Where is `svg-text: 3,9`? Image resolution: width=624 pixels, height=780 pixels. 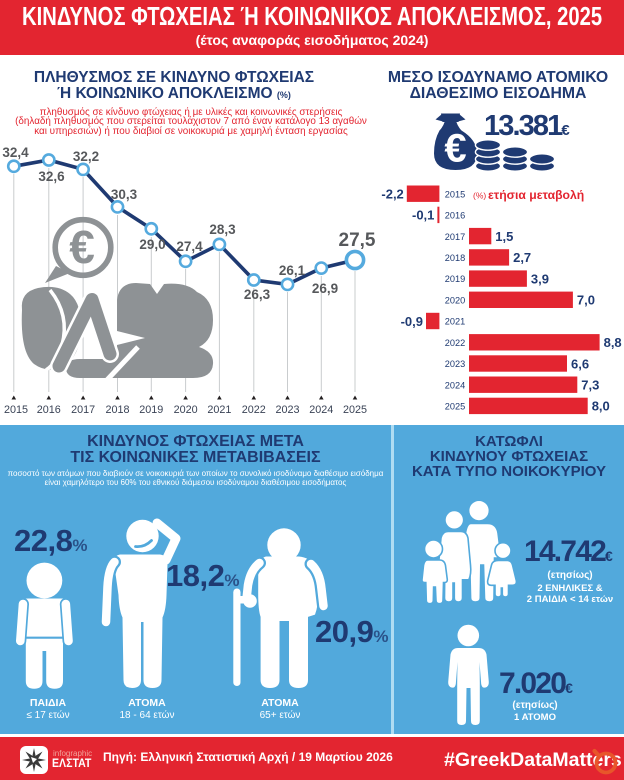
svg-text: 3,9 is located at coordinates (540, 278).